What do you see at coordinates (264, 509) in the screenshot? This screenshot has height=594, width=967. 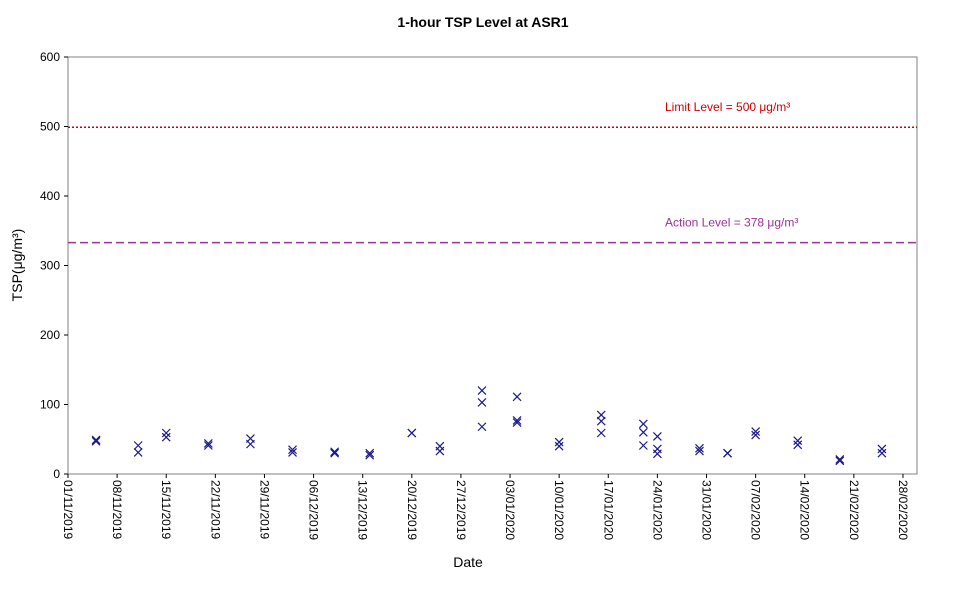 I see `x-tick-label: 29/11/2019` at bounding box center [264, 509].